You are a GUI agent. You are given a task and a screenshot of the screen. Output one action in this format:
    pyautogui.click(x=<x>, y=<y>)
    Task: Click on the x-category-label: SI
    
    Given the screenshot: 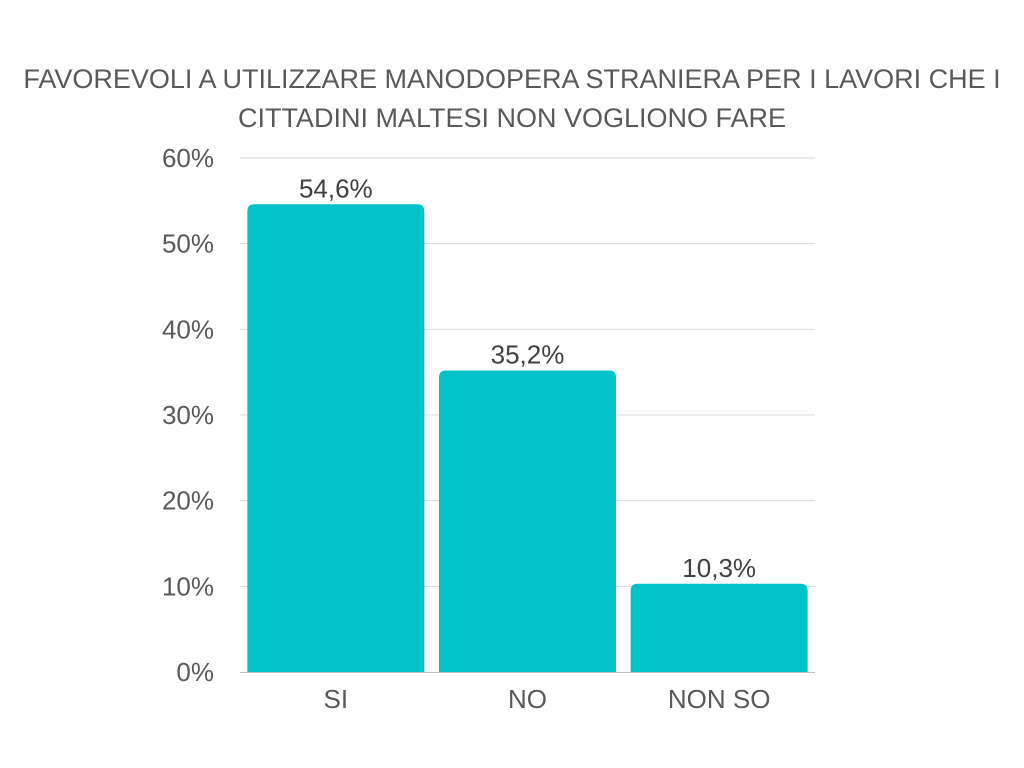 What is the action you would take?
    pyautogui.click(x=336, y=699)
    